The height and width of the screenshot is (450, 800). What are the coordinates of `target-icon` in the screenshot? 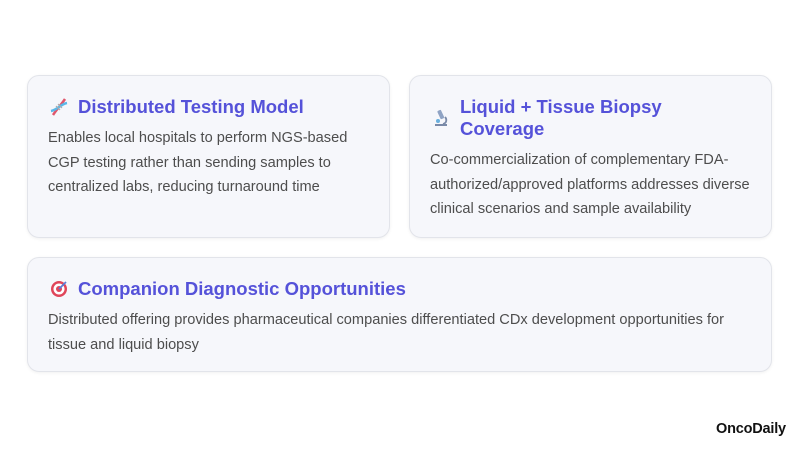 It's located at (59, 289).